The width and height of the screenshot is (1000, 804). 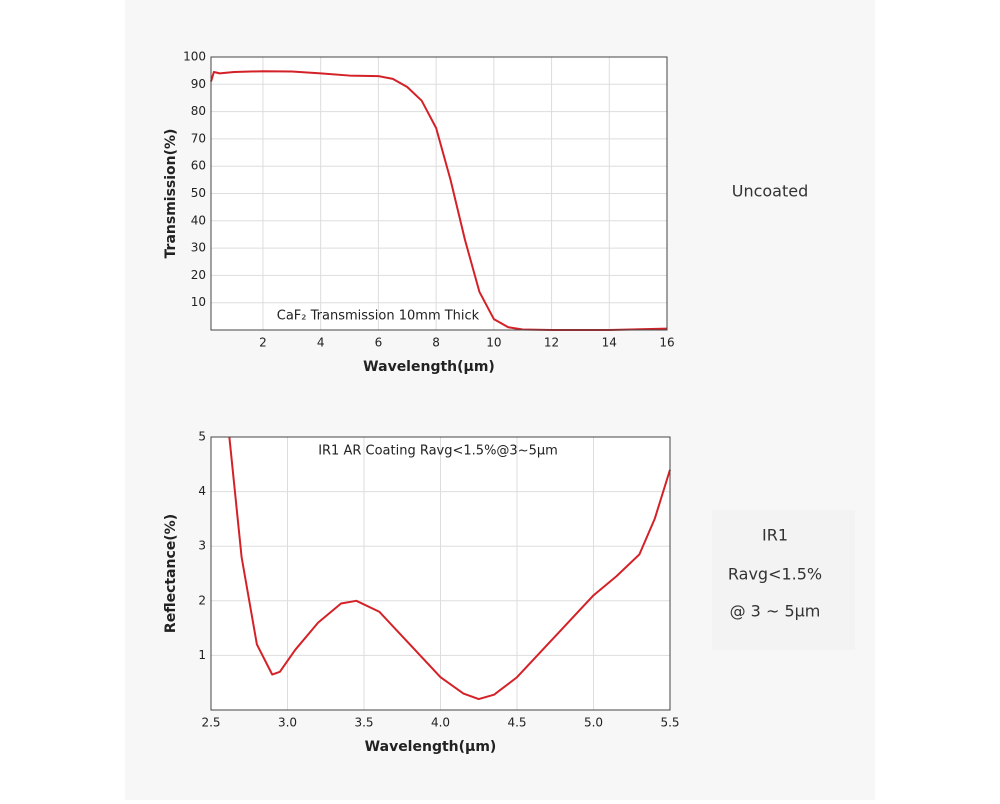 What do you see at coordinates (171, 573) in the screenshot?
I see `y-axis-label: Reflectance(%)` at bounding box center [171, 573].